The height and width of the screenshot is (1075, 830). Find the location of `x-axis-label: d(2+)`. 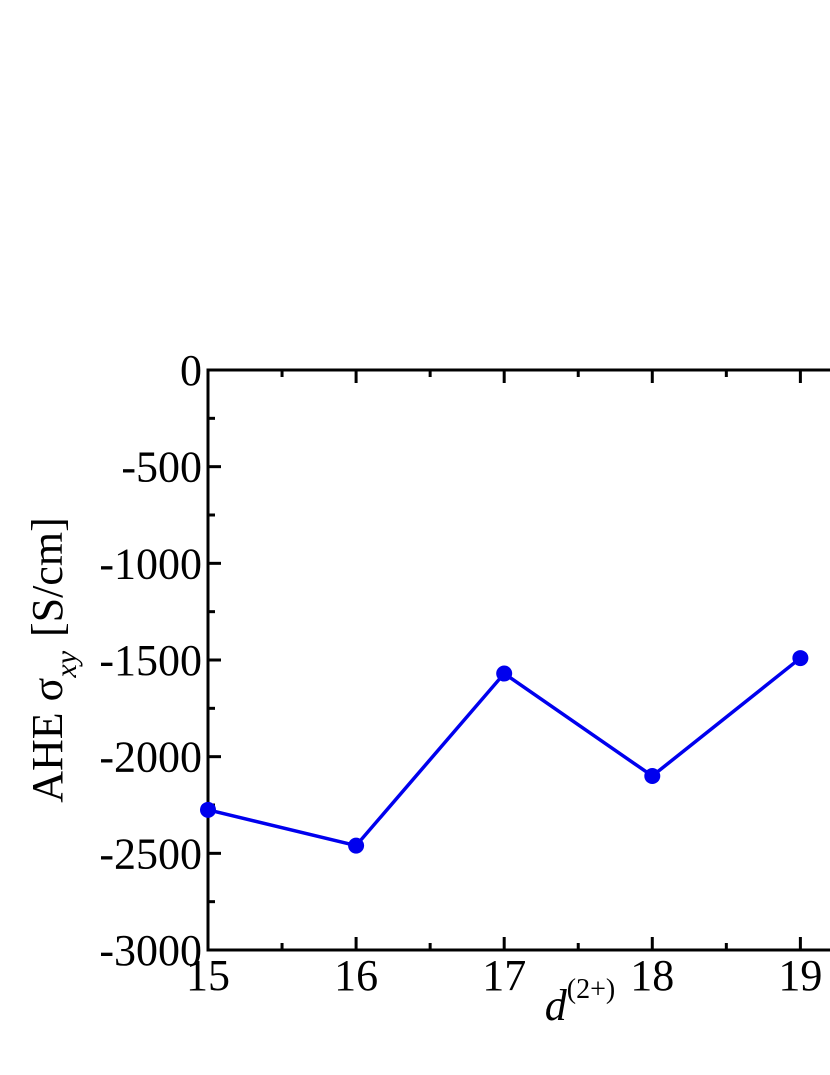

x-axis-label: d(2+) is located at coordinates (580, 1002).